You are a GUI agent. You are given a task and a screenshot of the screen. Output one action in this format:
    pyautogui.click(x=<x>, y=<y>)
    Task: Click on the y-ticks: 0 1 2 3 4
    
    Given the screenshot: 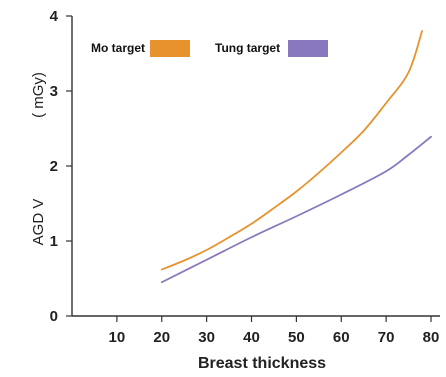 What is the action you would take?
    pyautogui.click(x=61, y=166)
    